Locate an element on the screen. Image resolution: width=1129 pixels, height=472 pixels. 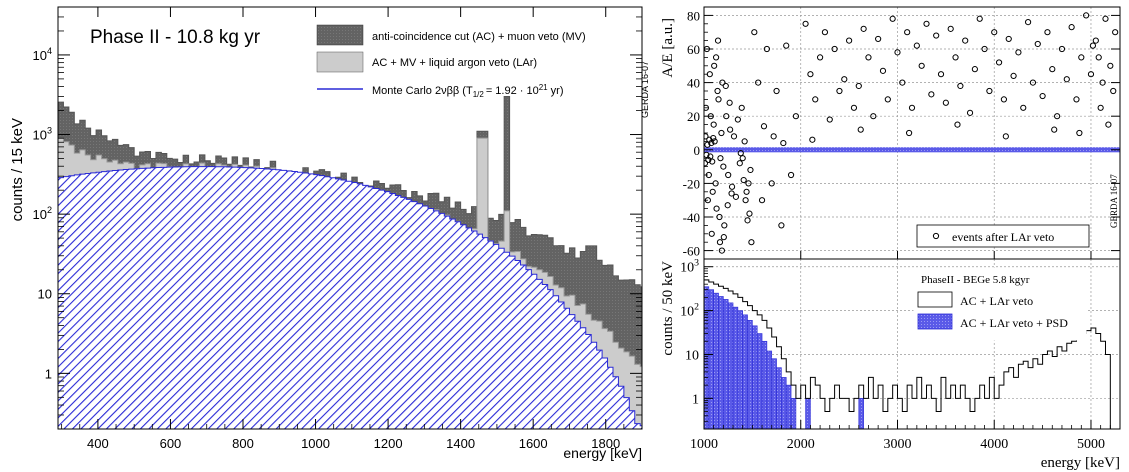
bege-legend-title: PhaseII - BEGe 5.8 kgyr is located at coordinates (975, 280).